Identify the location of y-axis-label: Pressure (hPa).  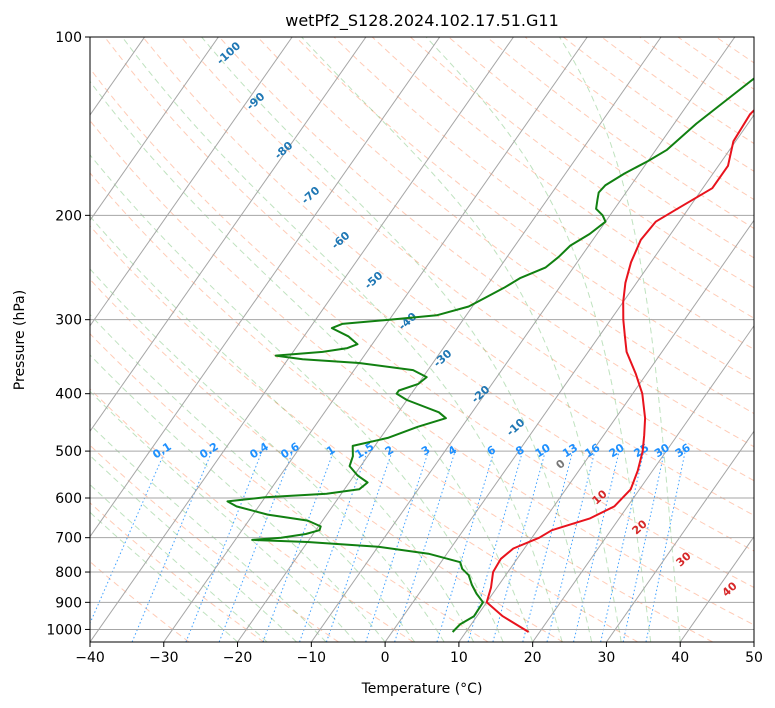
(20, 340).